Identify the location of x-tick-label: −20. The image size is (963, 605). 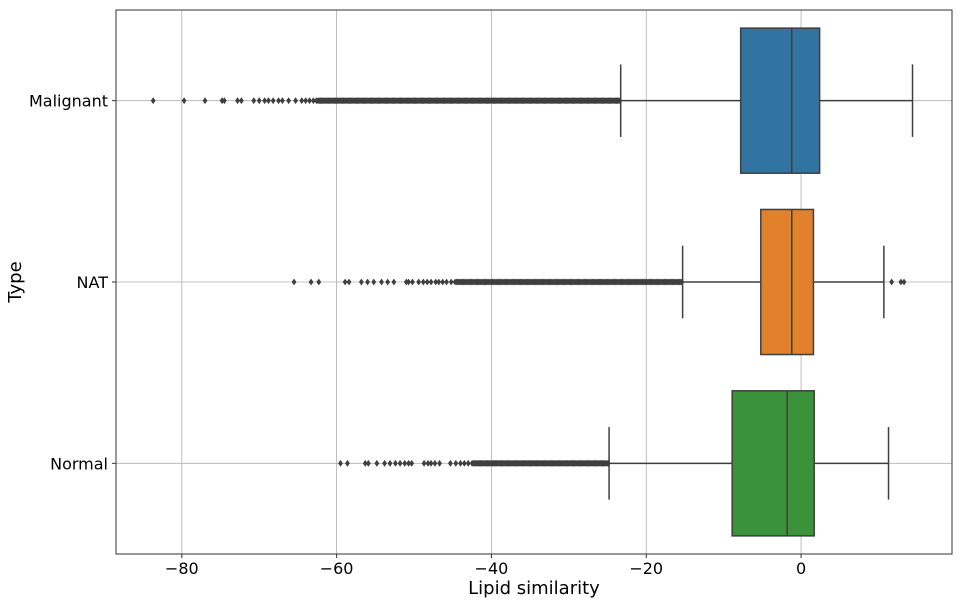
(646, 568).